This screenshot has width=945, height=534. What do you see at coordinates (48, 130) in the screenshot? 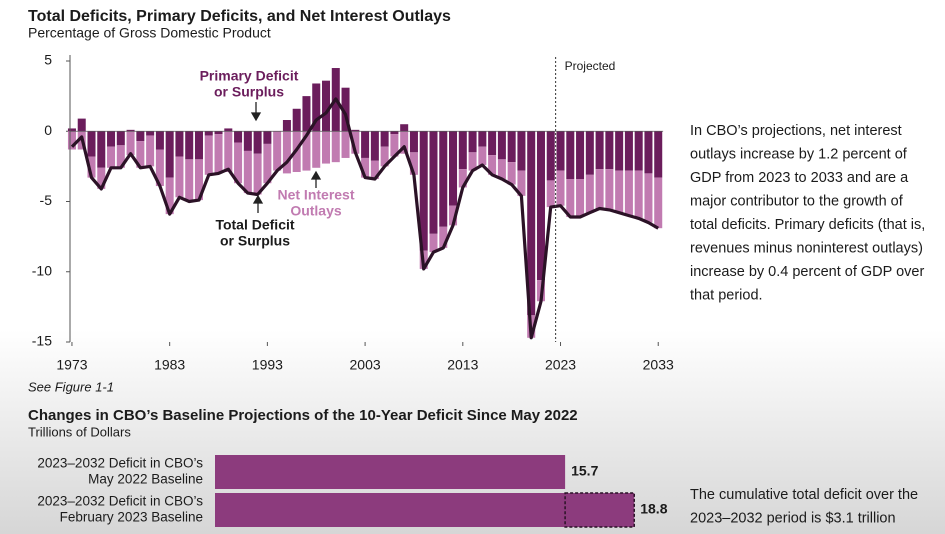
I see `y-tick-label: 0` at bounding box center [48, 130].